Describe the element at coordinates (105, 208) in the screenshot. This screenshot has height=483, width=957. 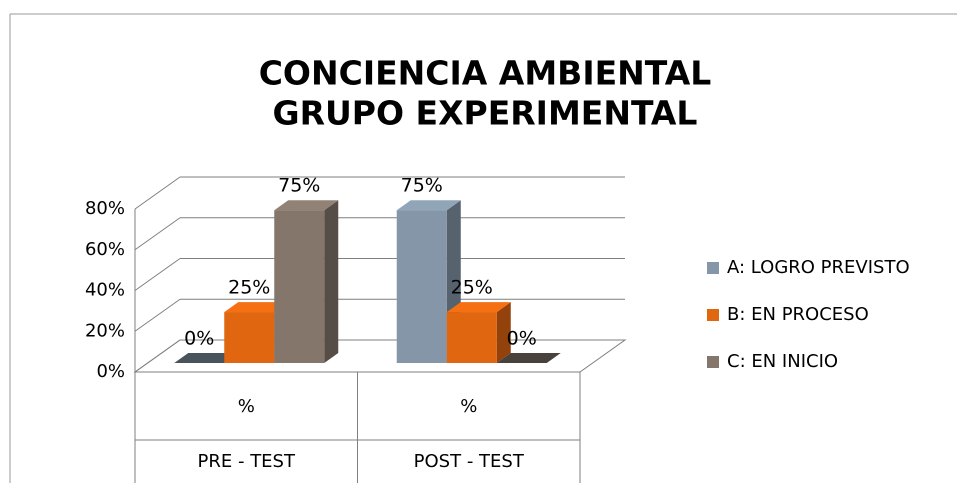
I see `y-tick-label: 80%` at that location.